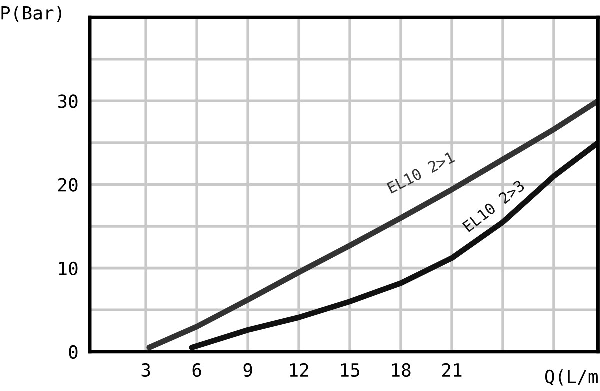 Image resolution: width=600 pixels, height=391 pixels. I want to click on x-tick-label: 6, so click(197, 370).